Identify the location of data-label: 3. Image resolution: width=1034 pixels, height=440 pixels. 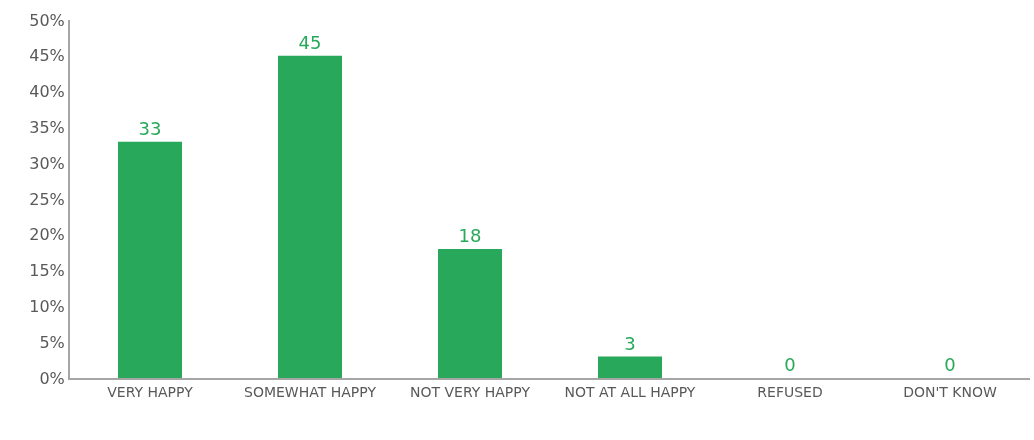
(630, 343).